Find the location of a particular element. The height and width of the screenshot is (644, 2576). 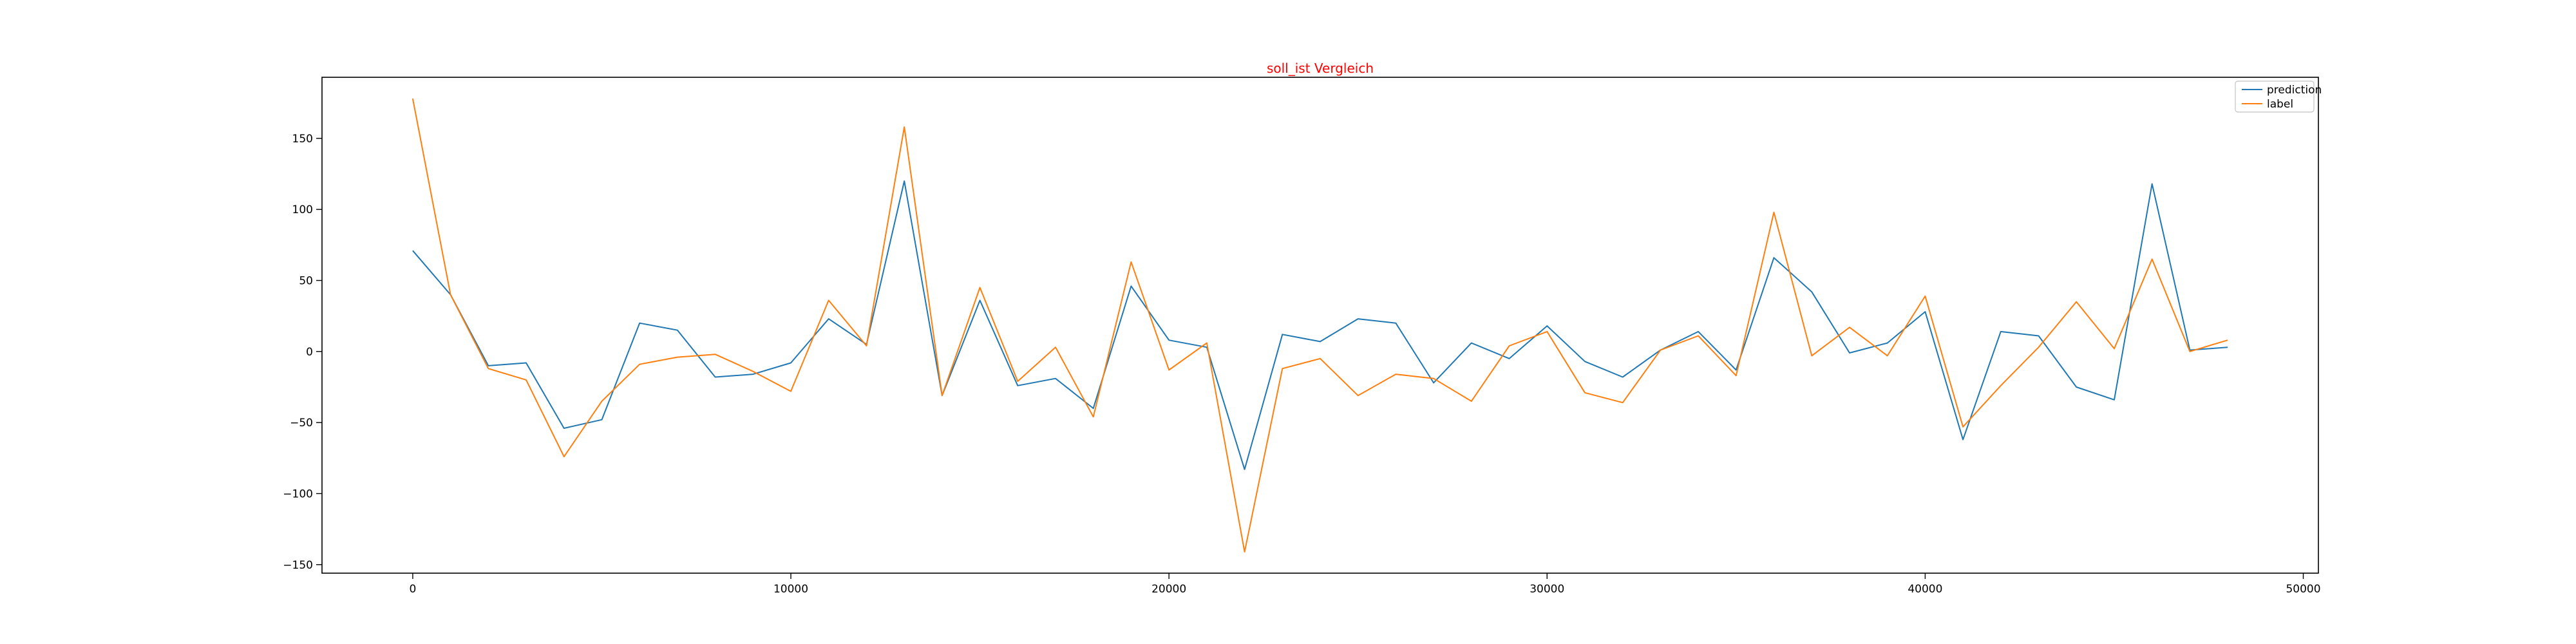

y-tick-label: 0 is located at coordinates (309, 352).